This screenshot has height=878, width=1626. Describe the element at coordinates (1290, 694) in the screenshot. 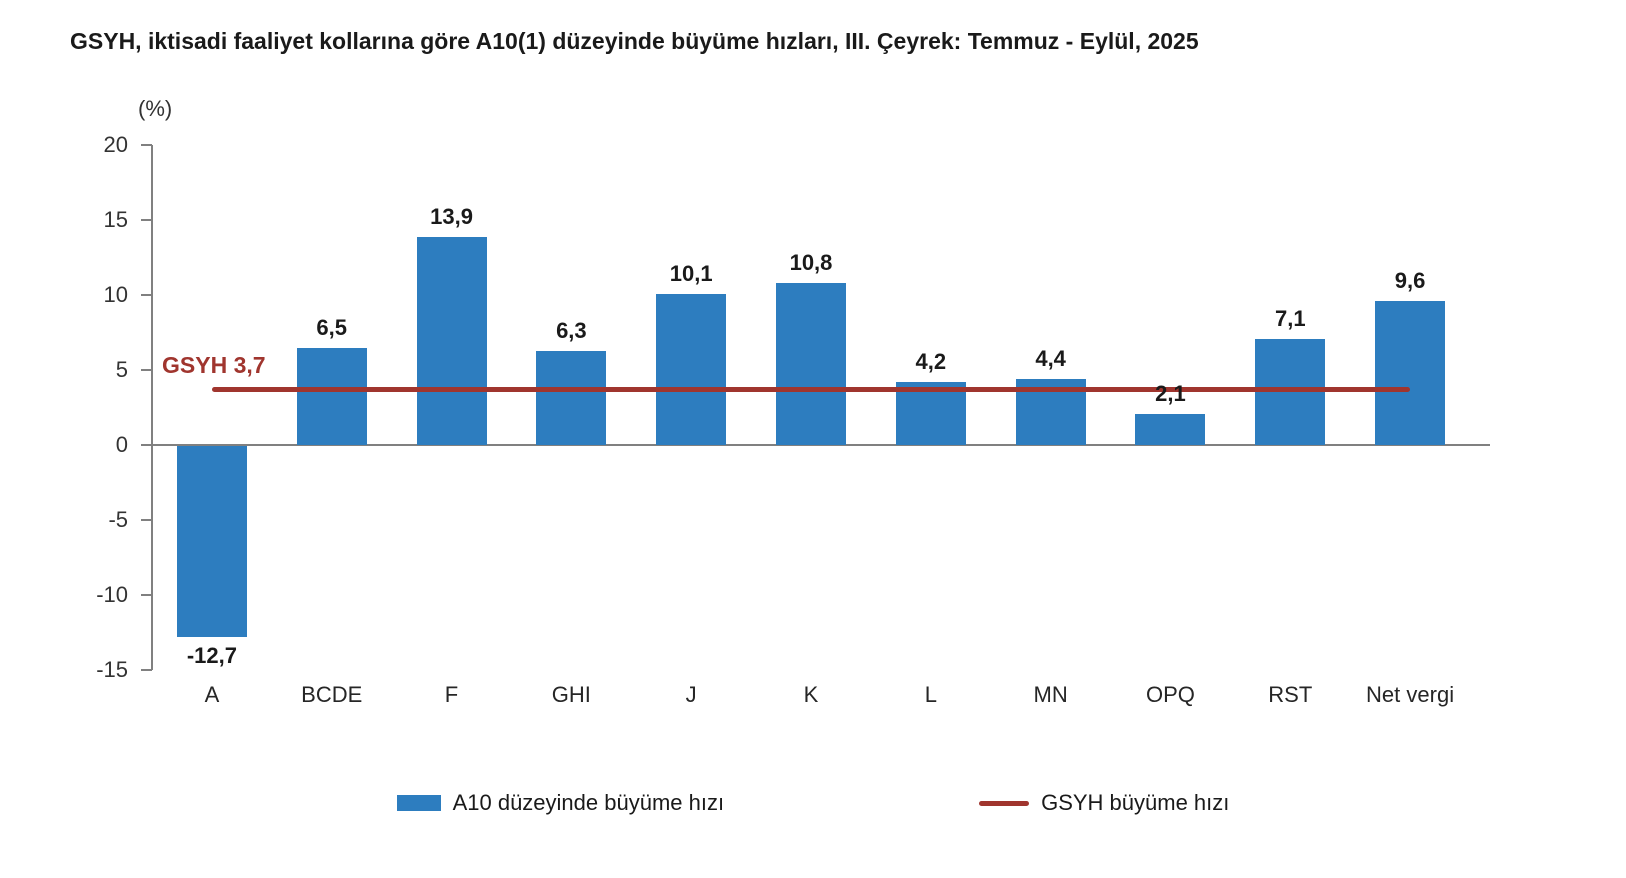

I see `x-tick-label: RST` at that location.